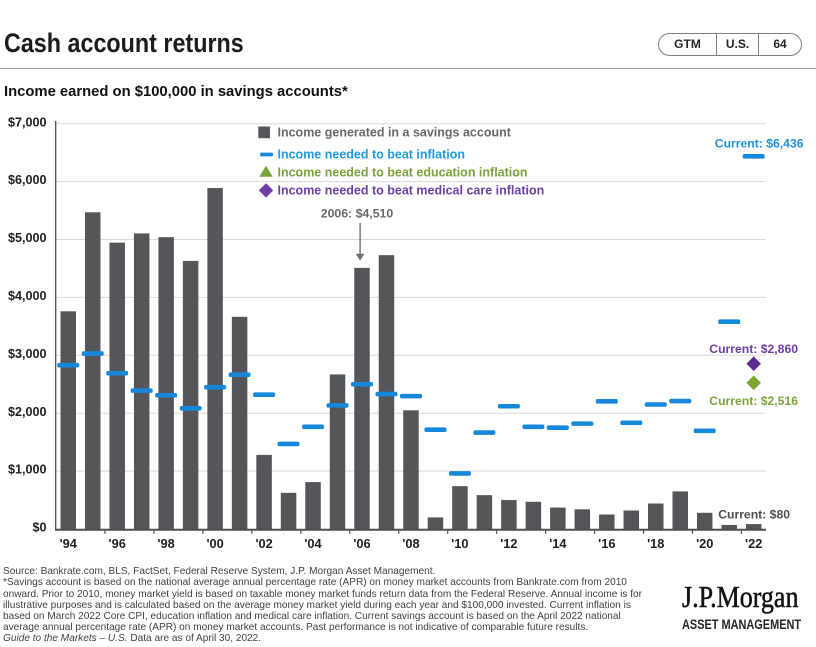 The image size is (816, 647). Describe the element at coordinates (508, 543) in the screenshot. I see `svg-text: '12` at that location.